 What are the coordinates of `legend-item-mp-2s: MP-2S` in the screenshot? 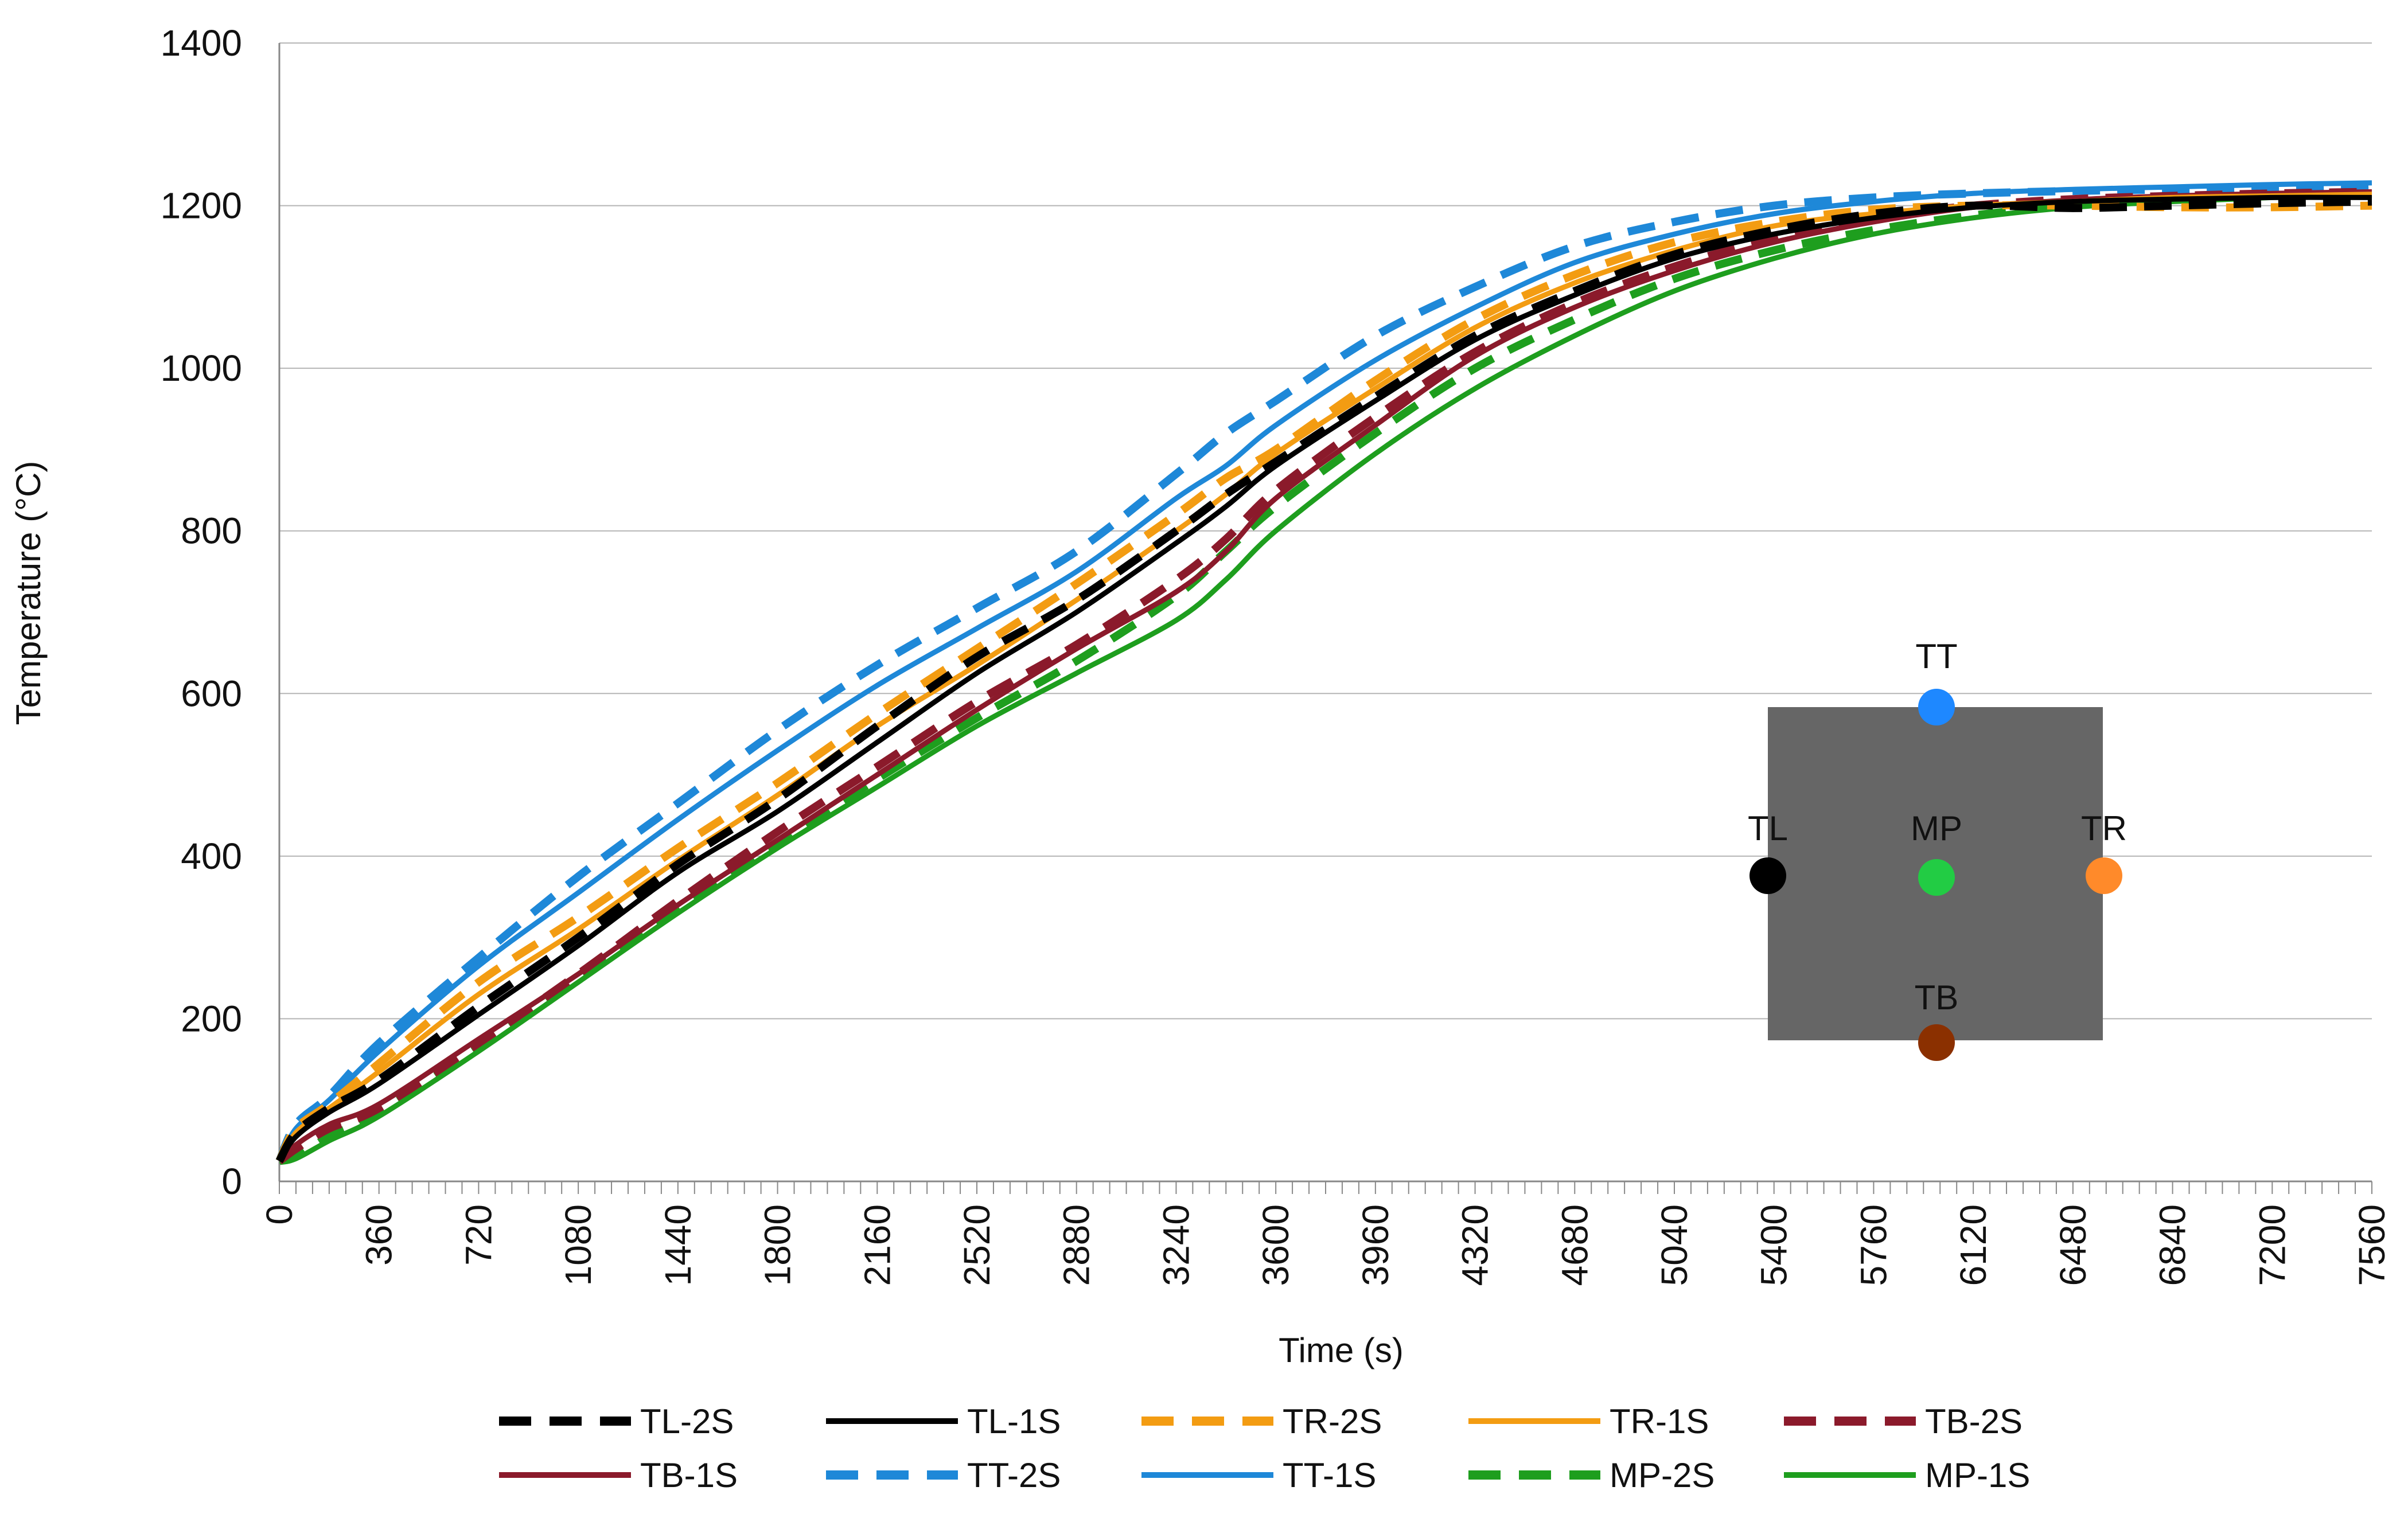 It's located at (1591, 1475).